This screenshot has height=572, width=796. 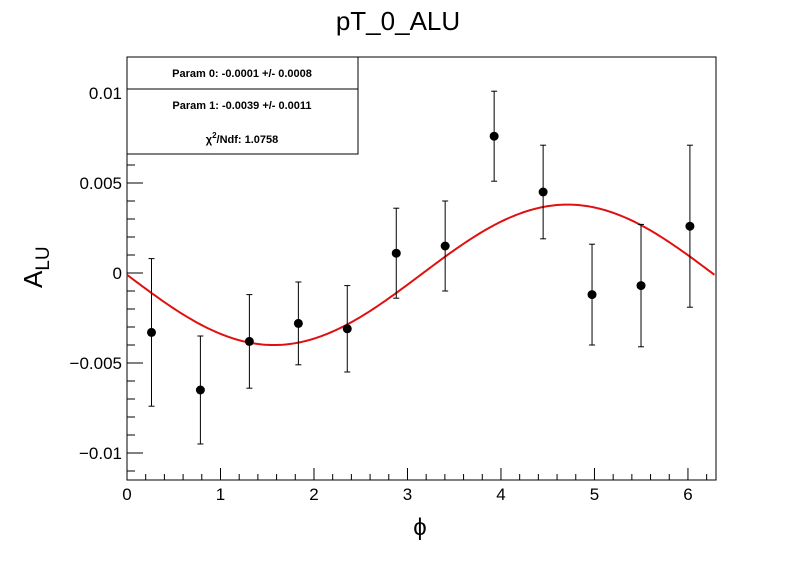 I want to click on x-tick-label: 2, so click(x=313, y=494).